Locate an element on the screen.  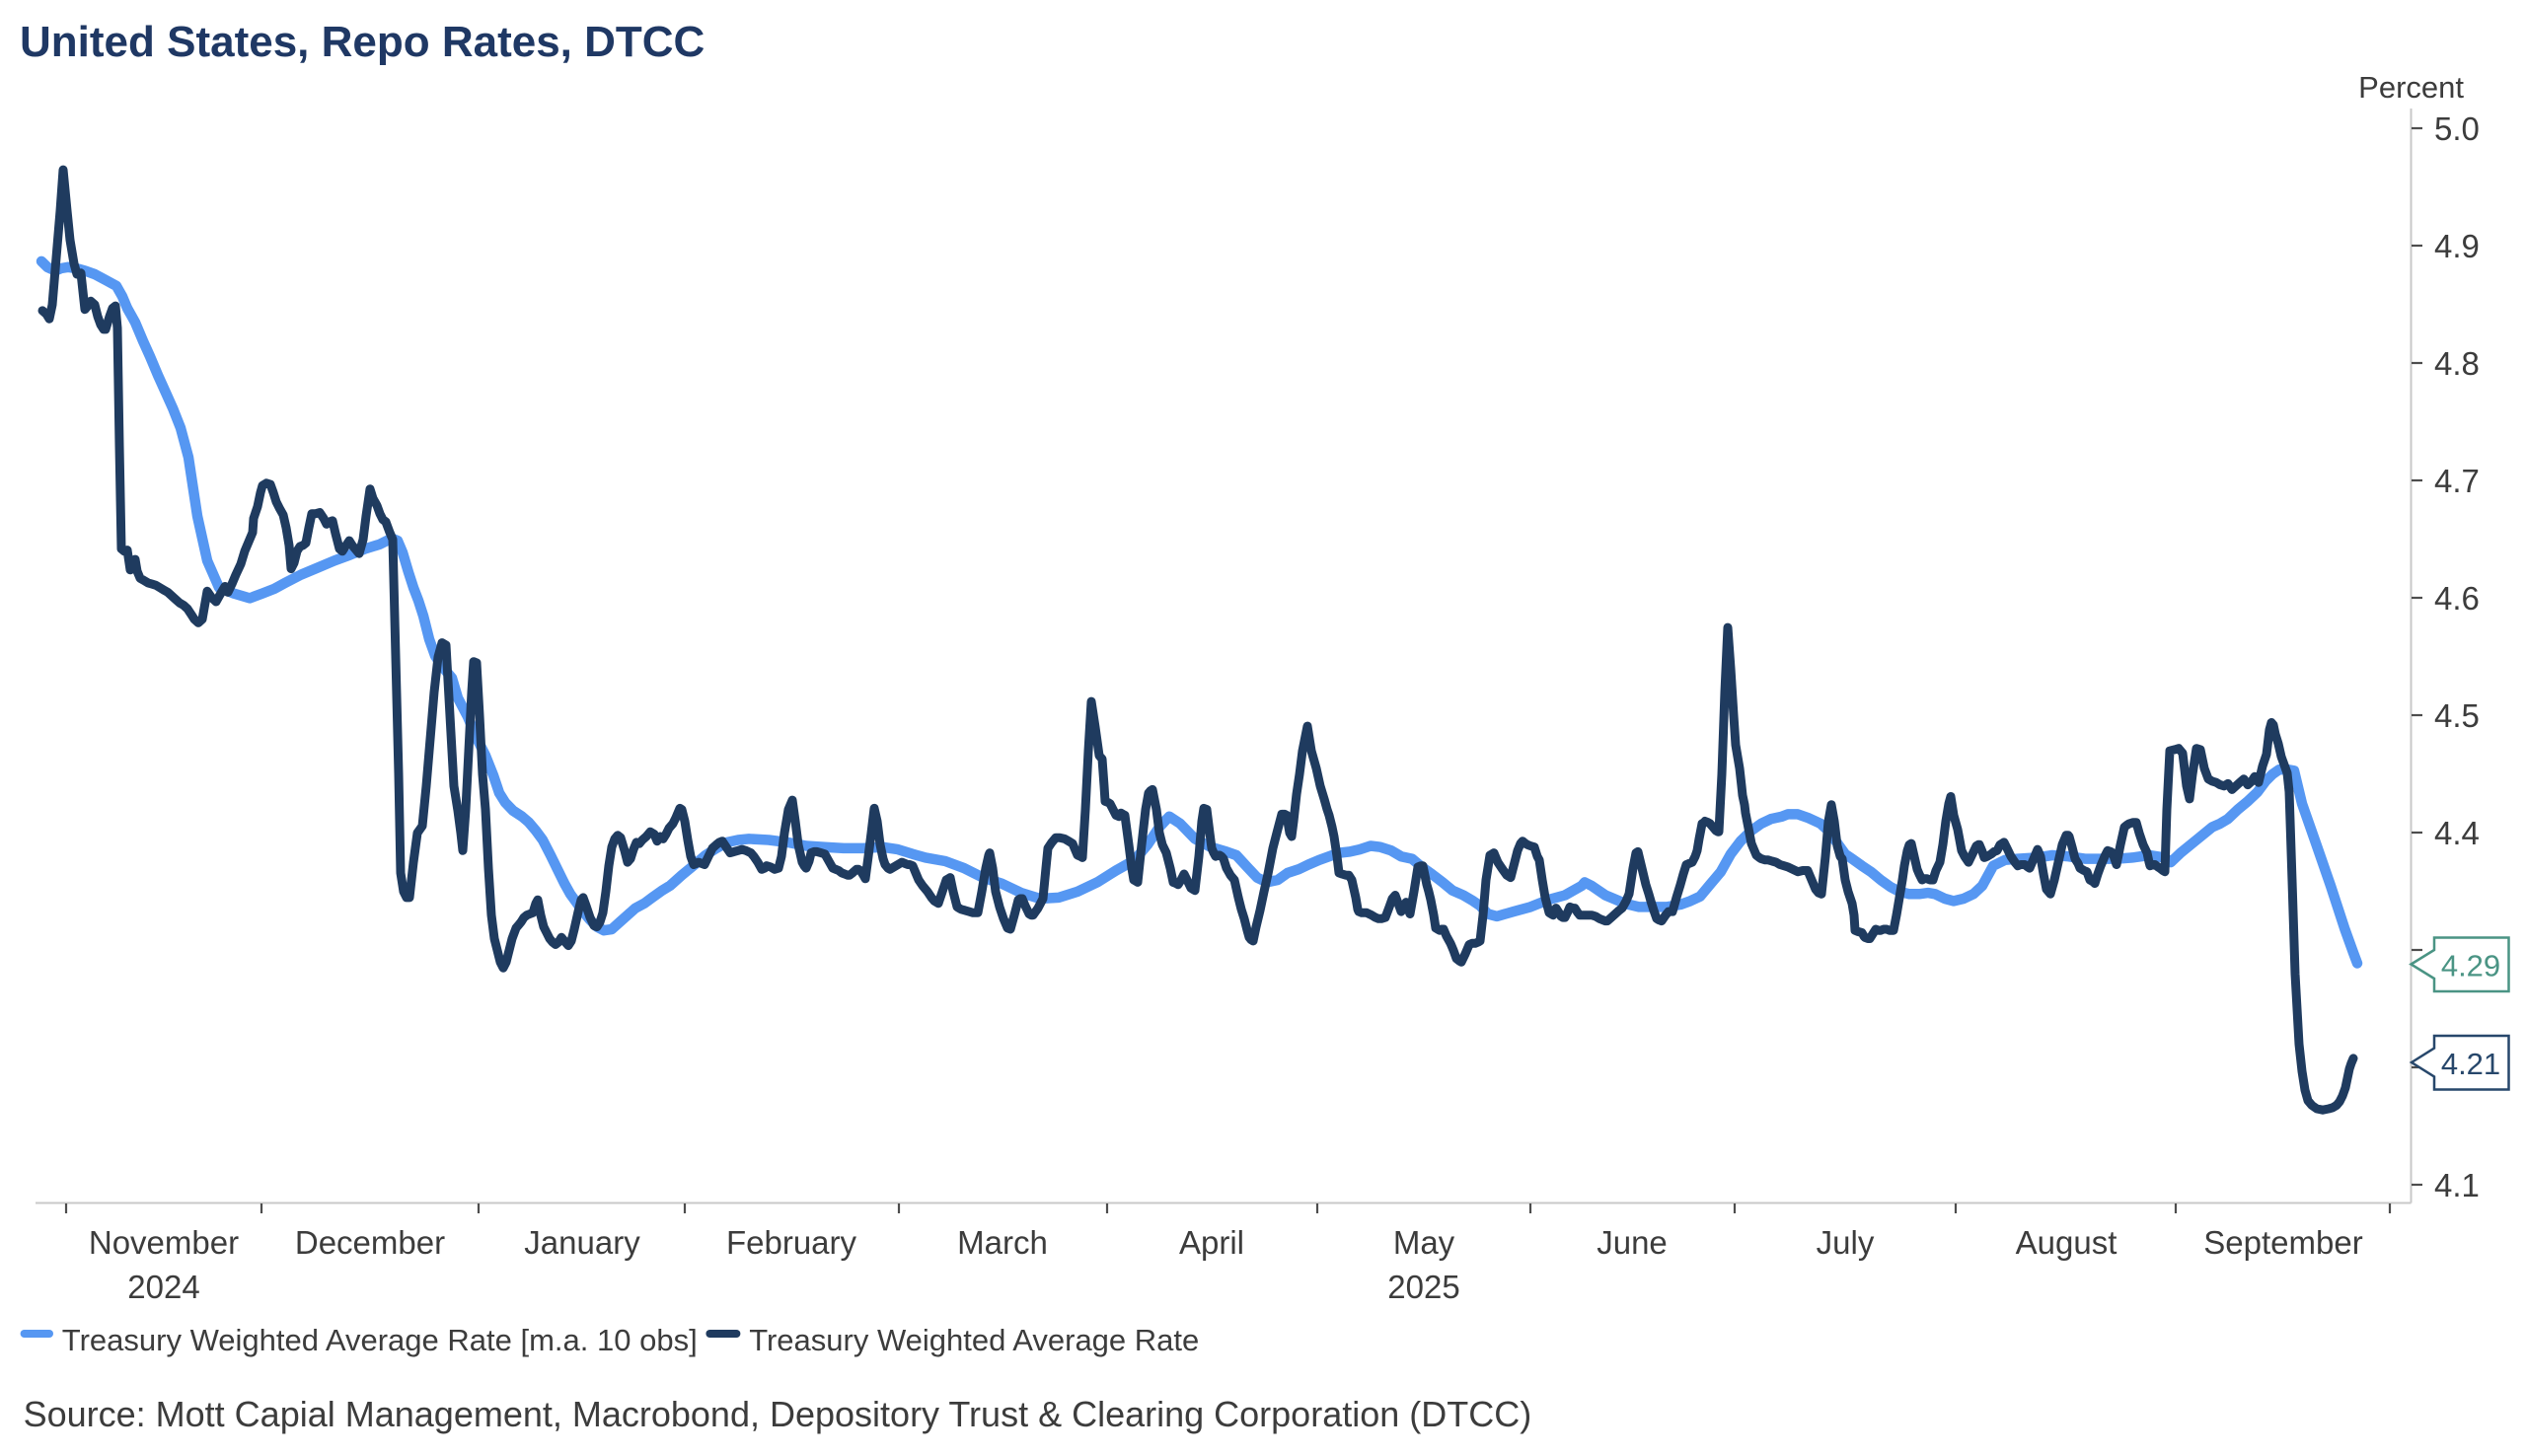
svg-text: 4.8 is located at coordinates (2457, 363).